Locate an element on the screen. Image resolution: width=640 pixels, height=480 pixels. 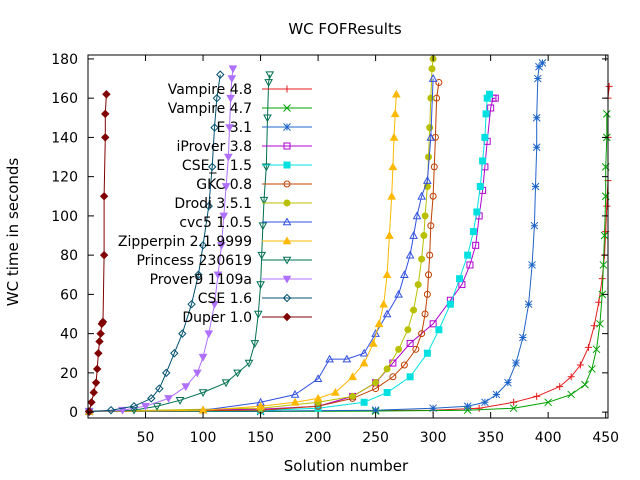
y-tick-label: 60 is located at coordinates (69, 295).